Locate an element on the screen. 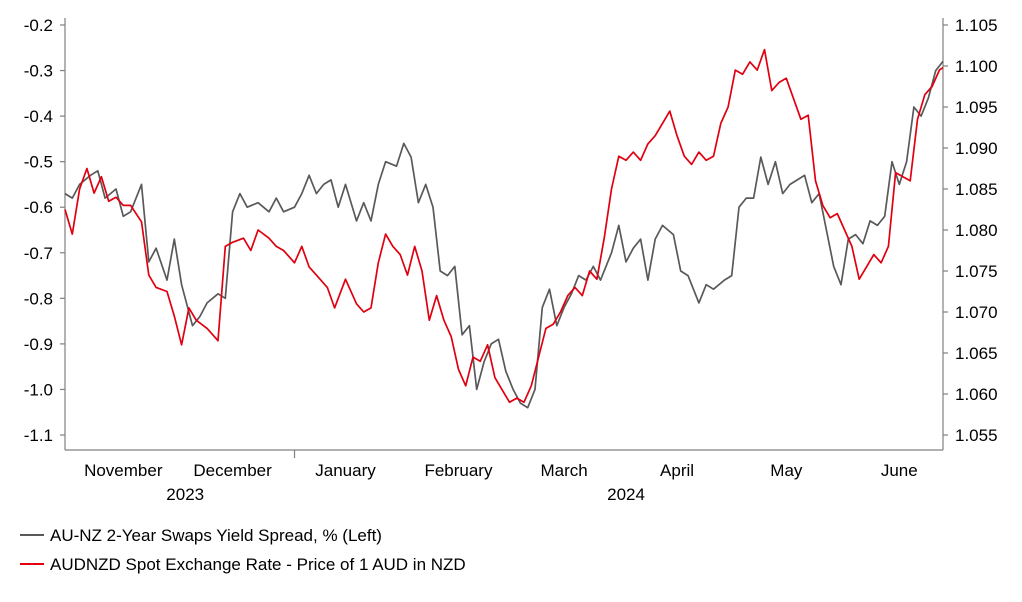 Image resolution: width=1022 pixels, height=602 pixels. left-axis-tick-label: -0.9 is located at coordinates (38, 344).